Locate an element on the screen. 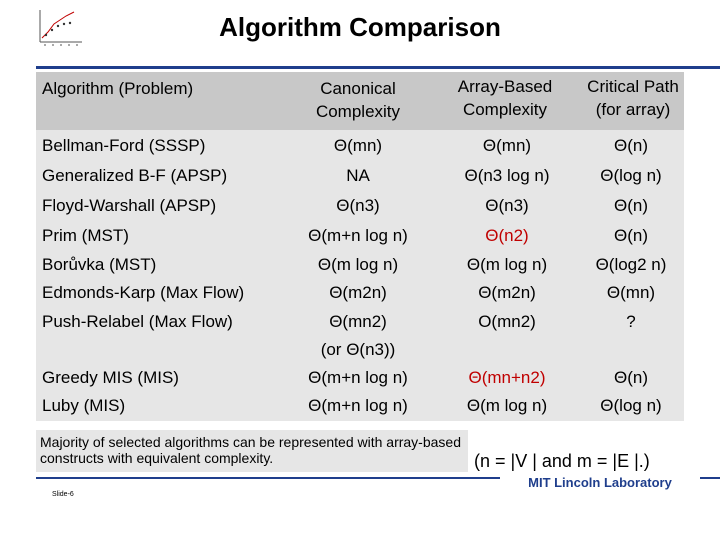 This screenshot has width=720, height=540. notation-note: (n = |V | and m = |E |.) is located at coordinates (562, 461).